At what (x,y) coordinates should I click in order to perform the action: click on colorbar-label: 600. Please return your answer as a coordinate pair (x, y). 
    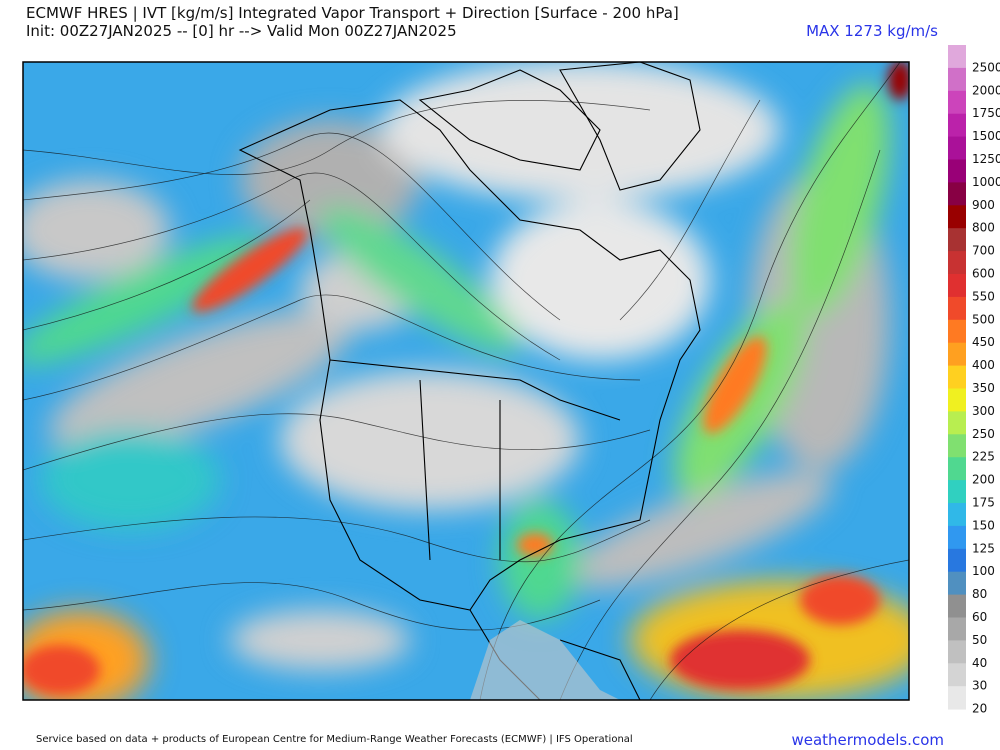
    Looking at the image, I should click on (983, 274).